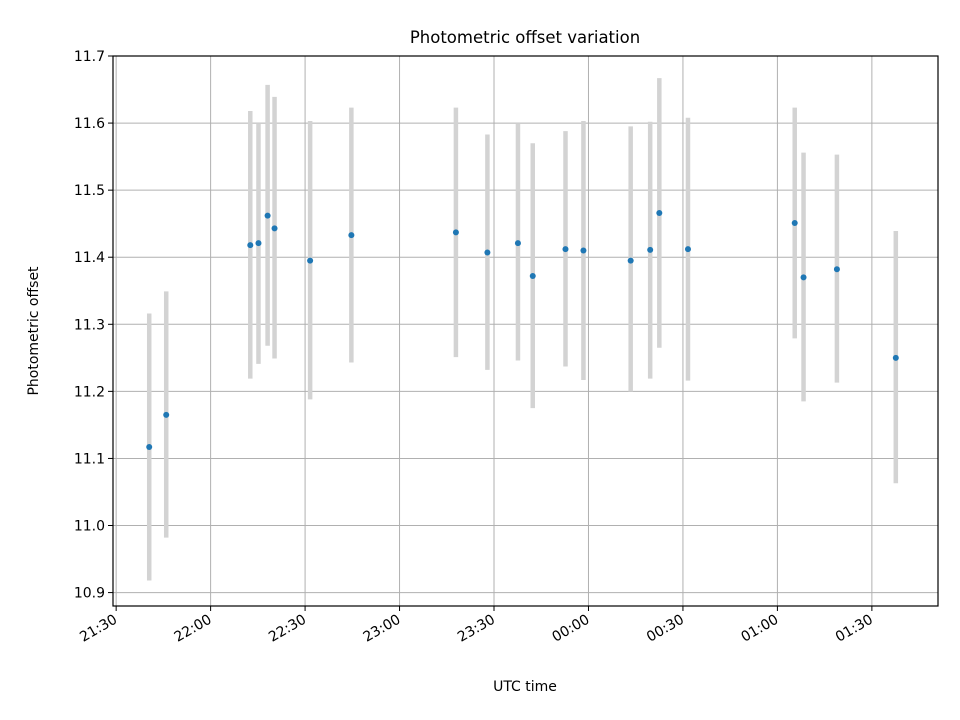 The height and width of the screenshot is (720, 960). What do you see at coordinates (89, 57) in the screenshot?
I see `y-tick-label: 11.7` at bounding box center [89, 57].